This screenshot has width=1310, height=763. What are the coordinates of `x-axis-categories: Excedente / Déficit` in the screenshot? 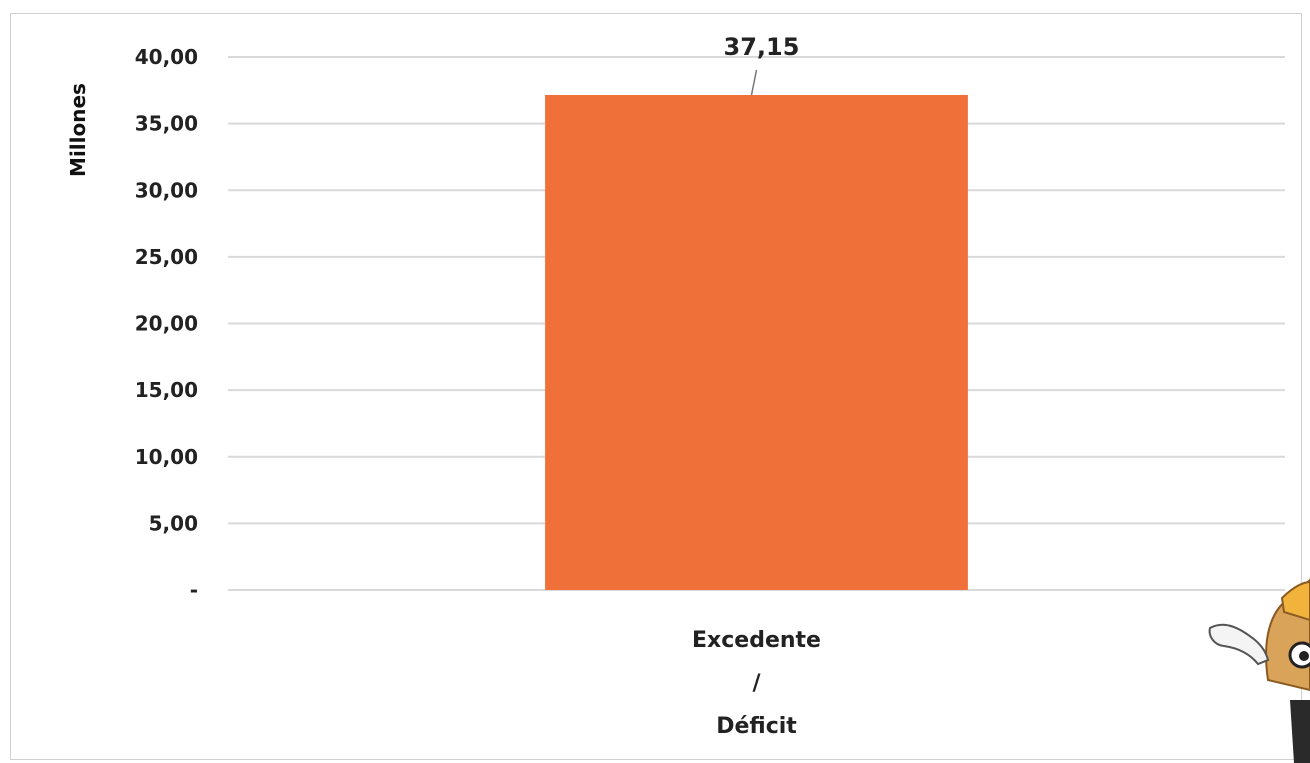 It's located at (756, 683).